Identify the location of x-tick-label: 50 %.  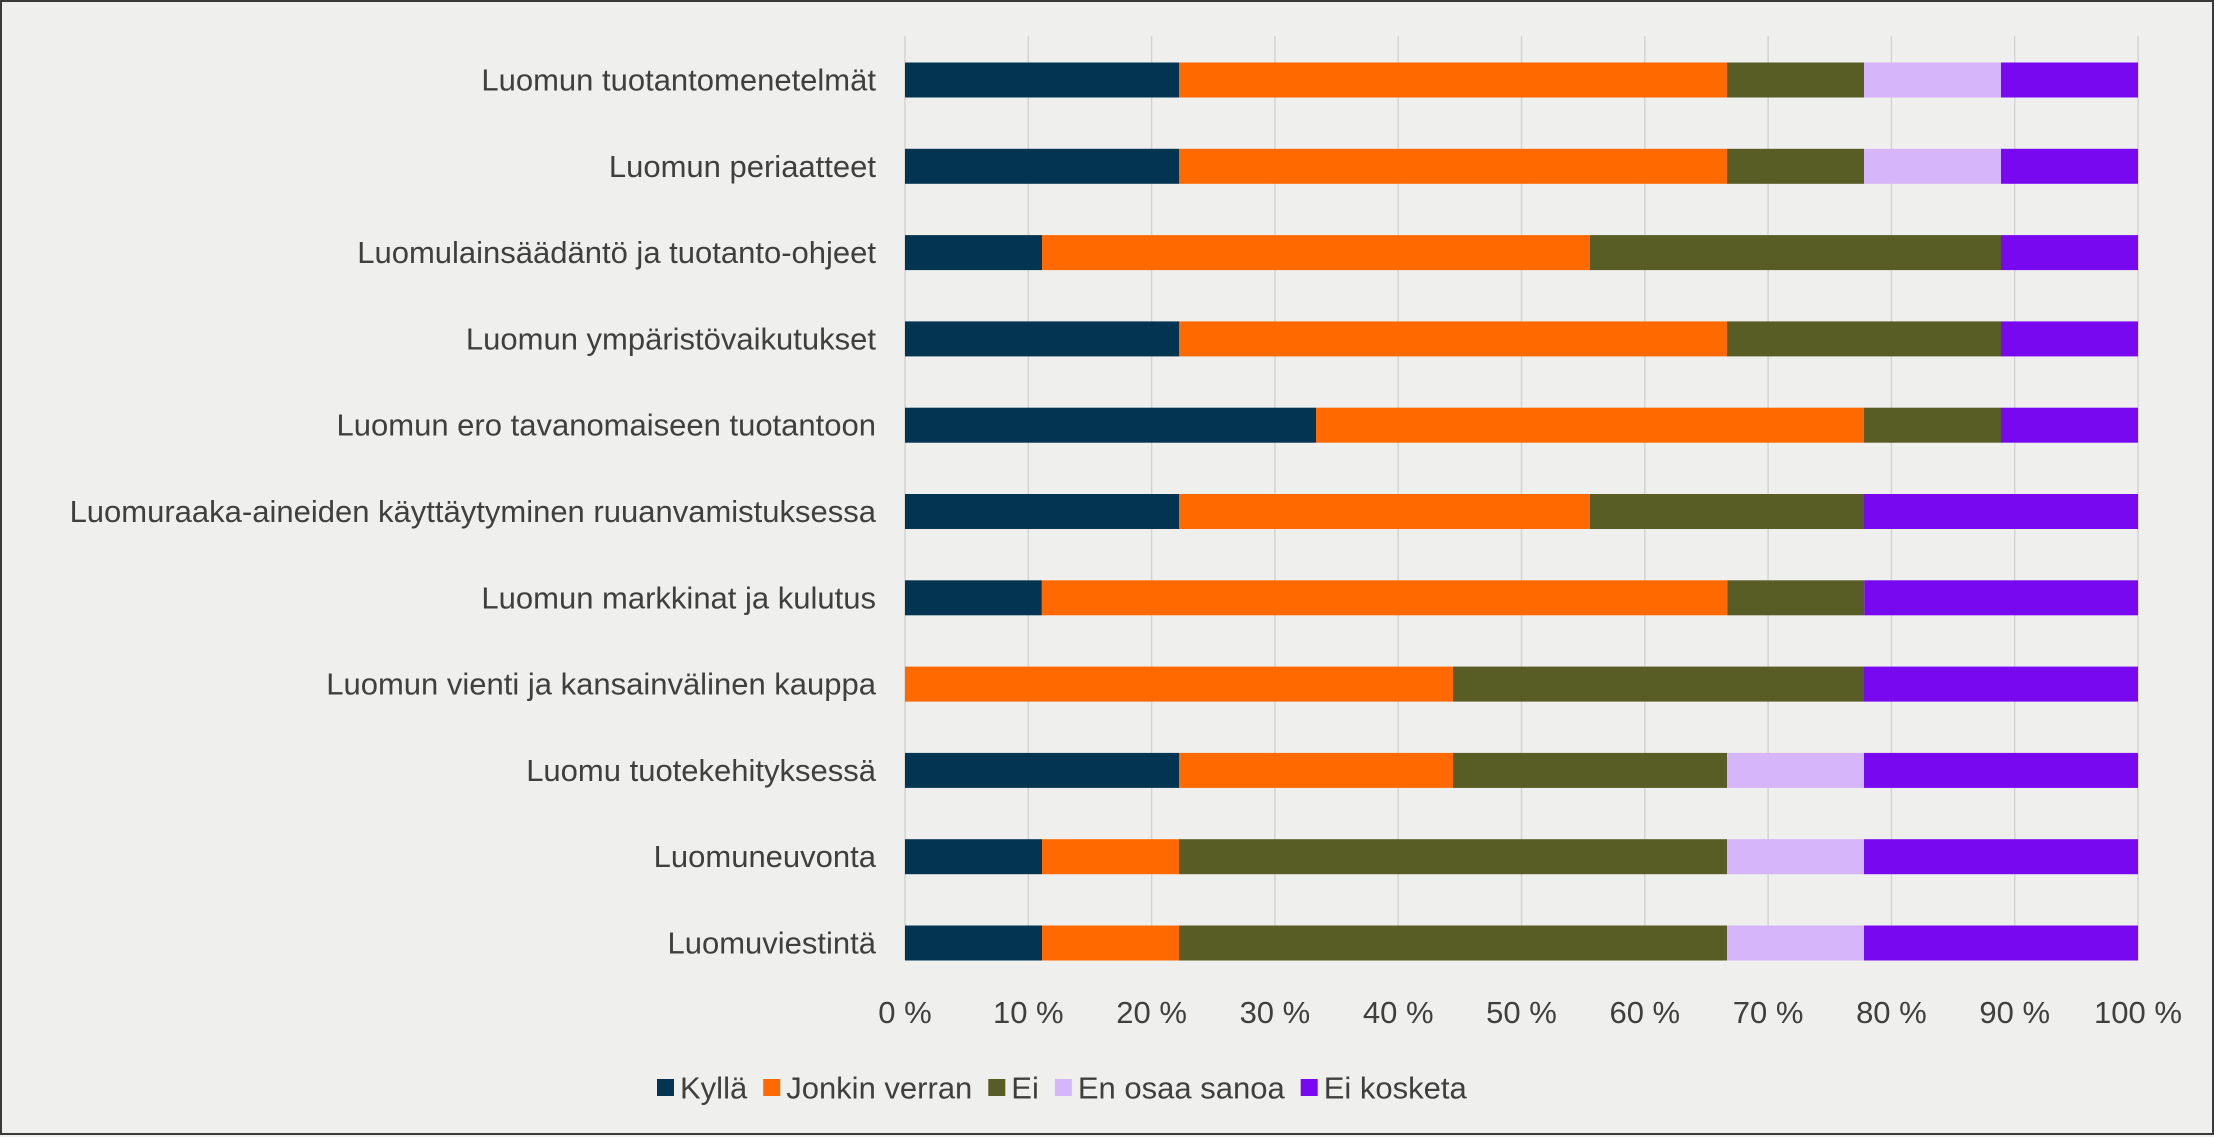
(1521, 1012).